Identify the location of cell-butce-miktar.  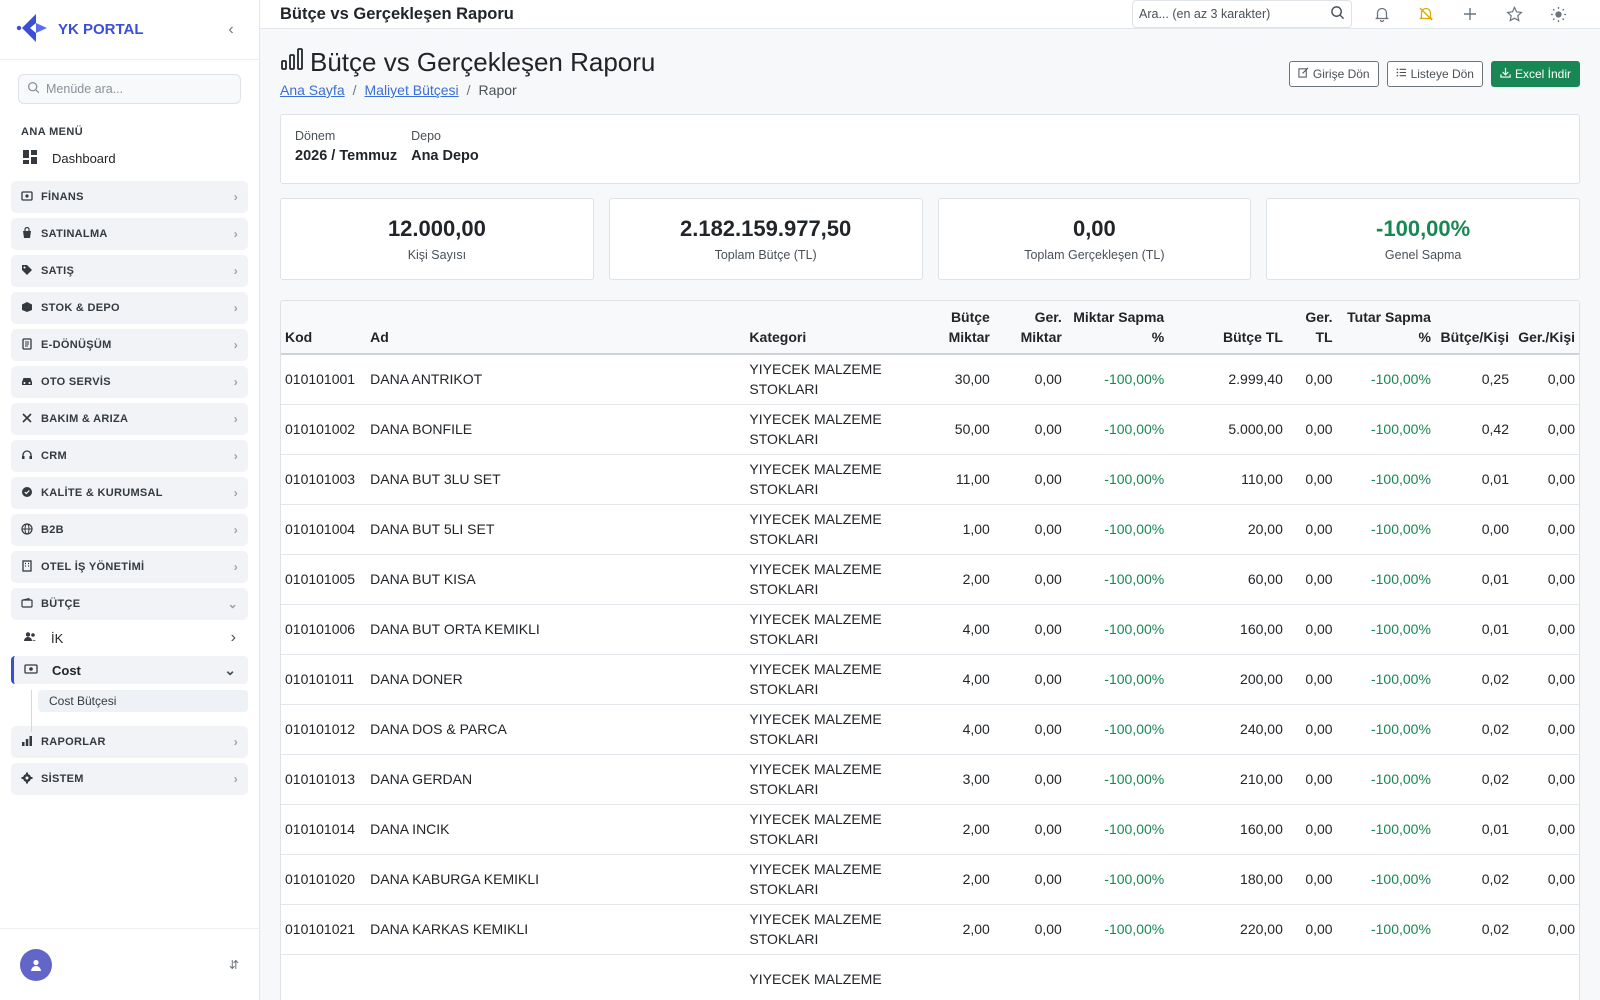
(956, 977).